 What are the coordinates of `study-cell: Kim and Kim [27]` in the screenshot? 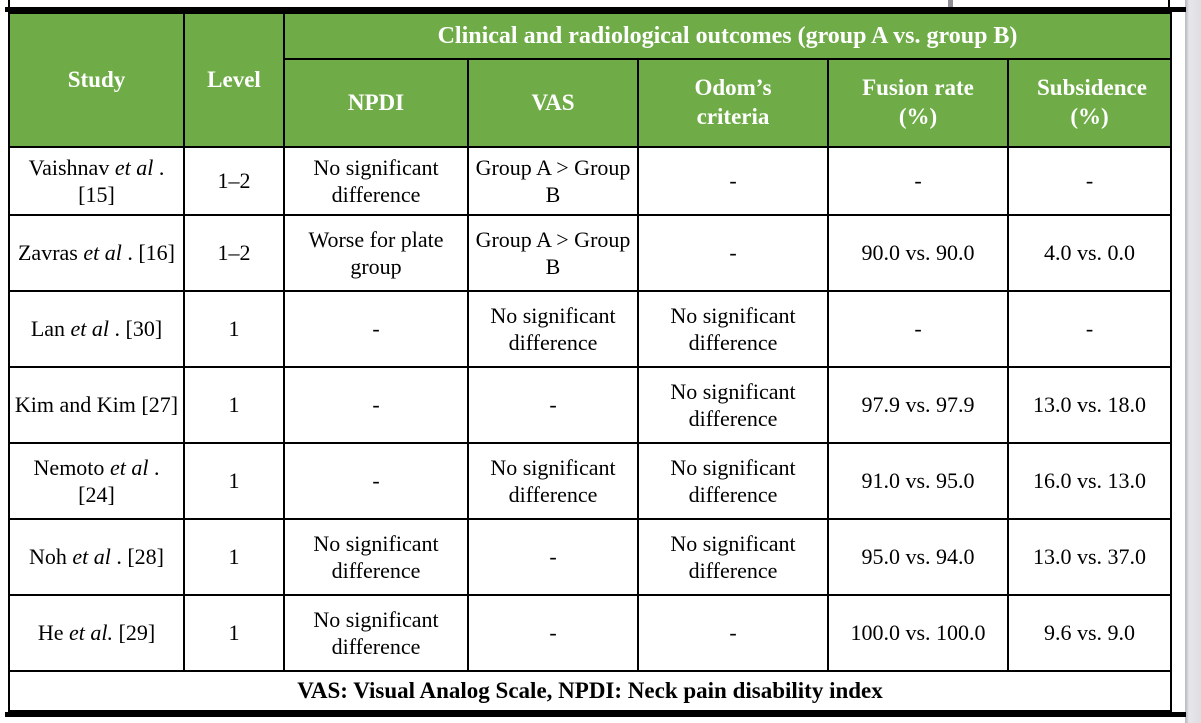 It's located at (96, 405).